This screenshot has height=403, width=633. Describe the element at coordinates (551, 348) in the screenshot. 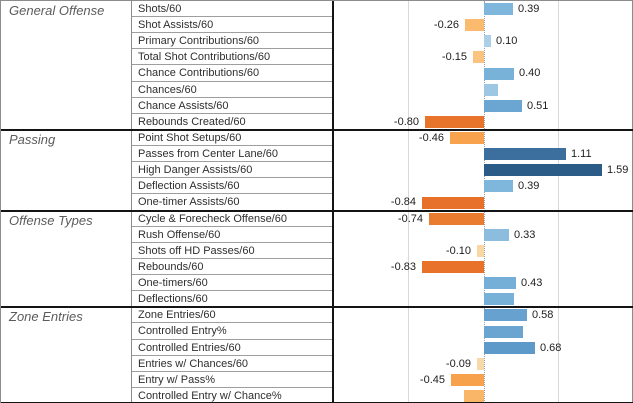

I see `value-label: 0.68` at that location.